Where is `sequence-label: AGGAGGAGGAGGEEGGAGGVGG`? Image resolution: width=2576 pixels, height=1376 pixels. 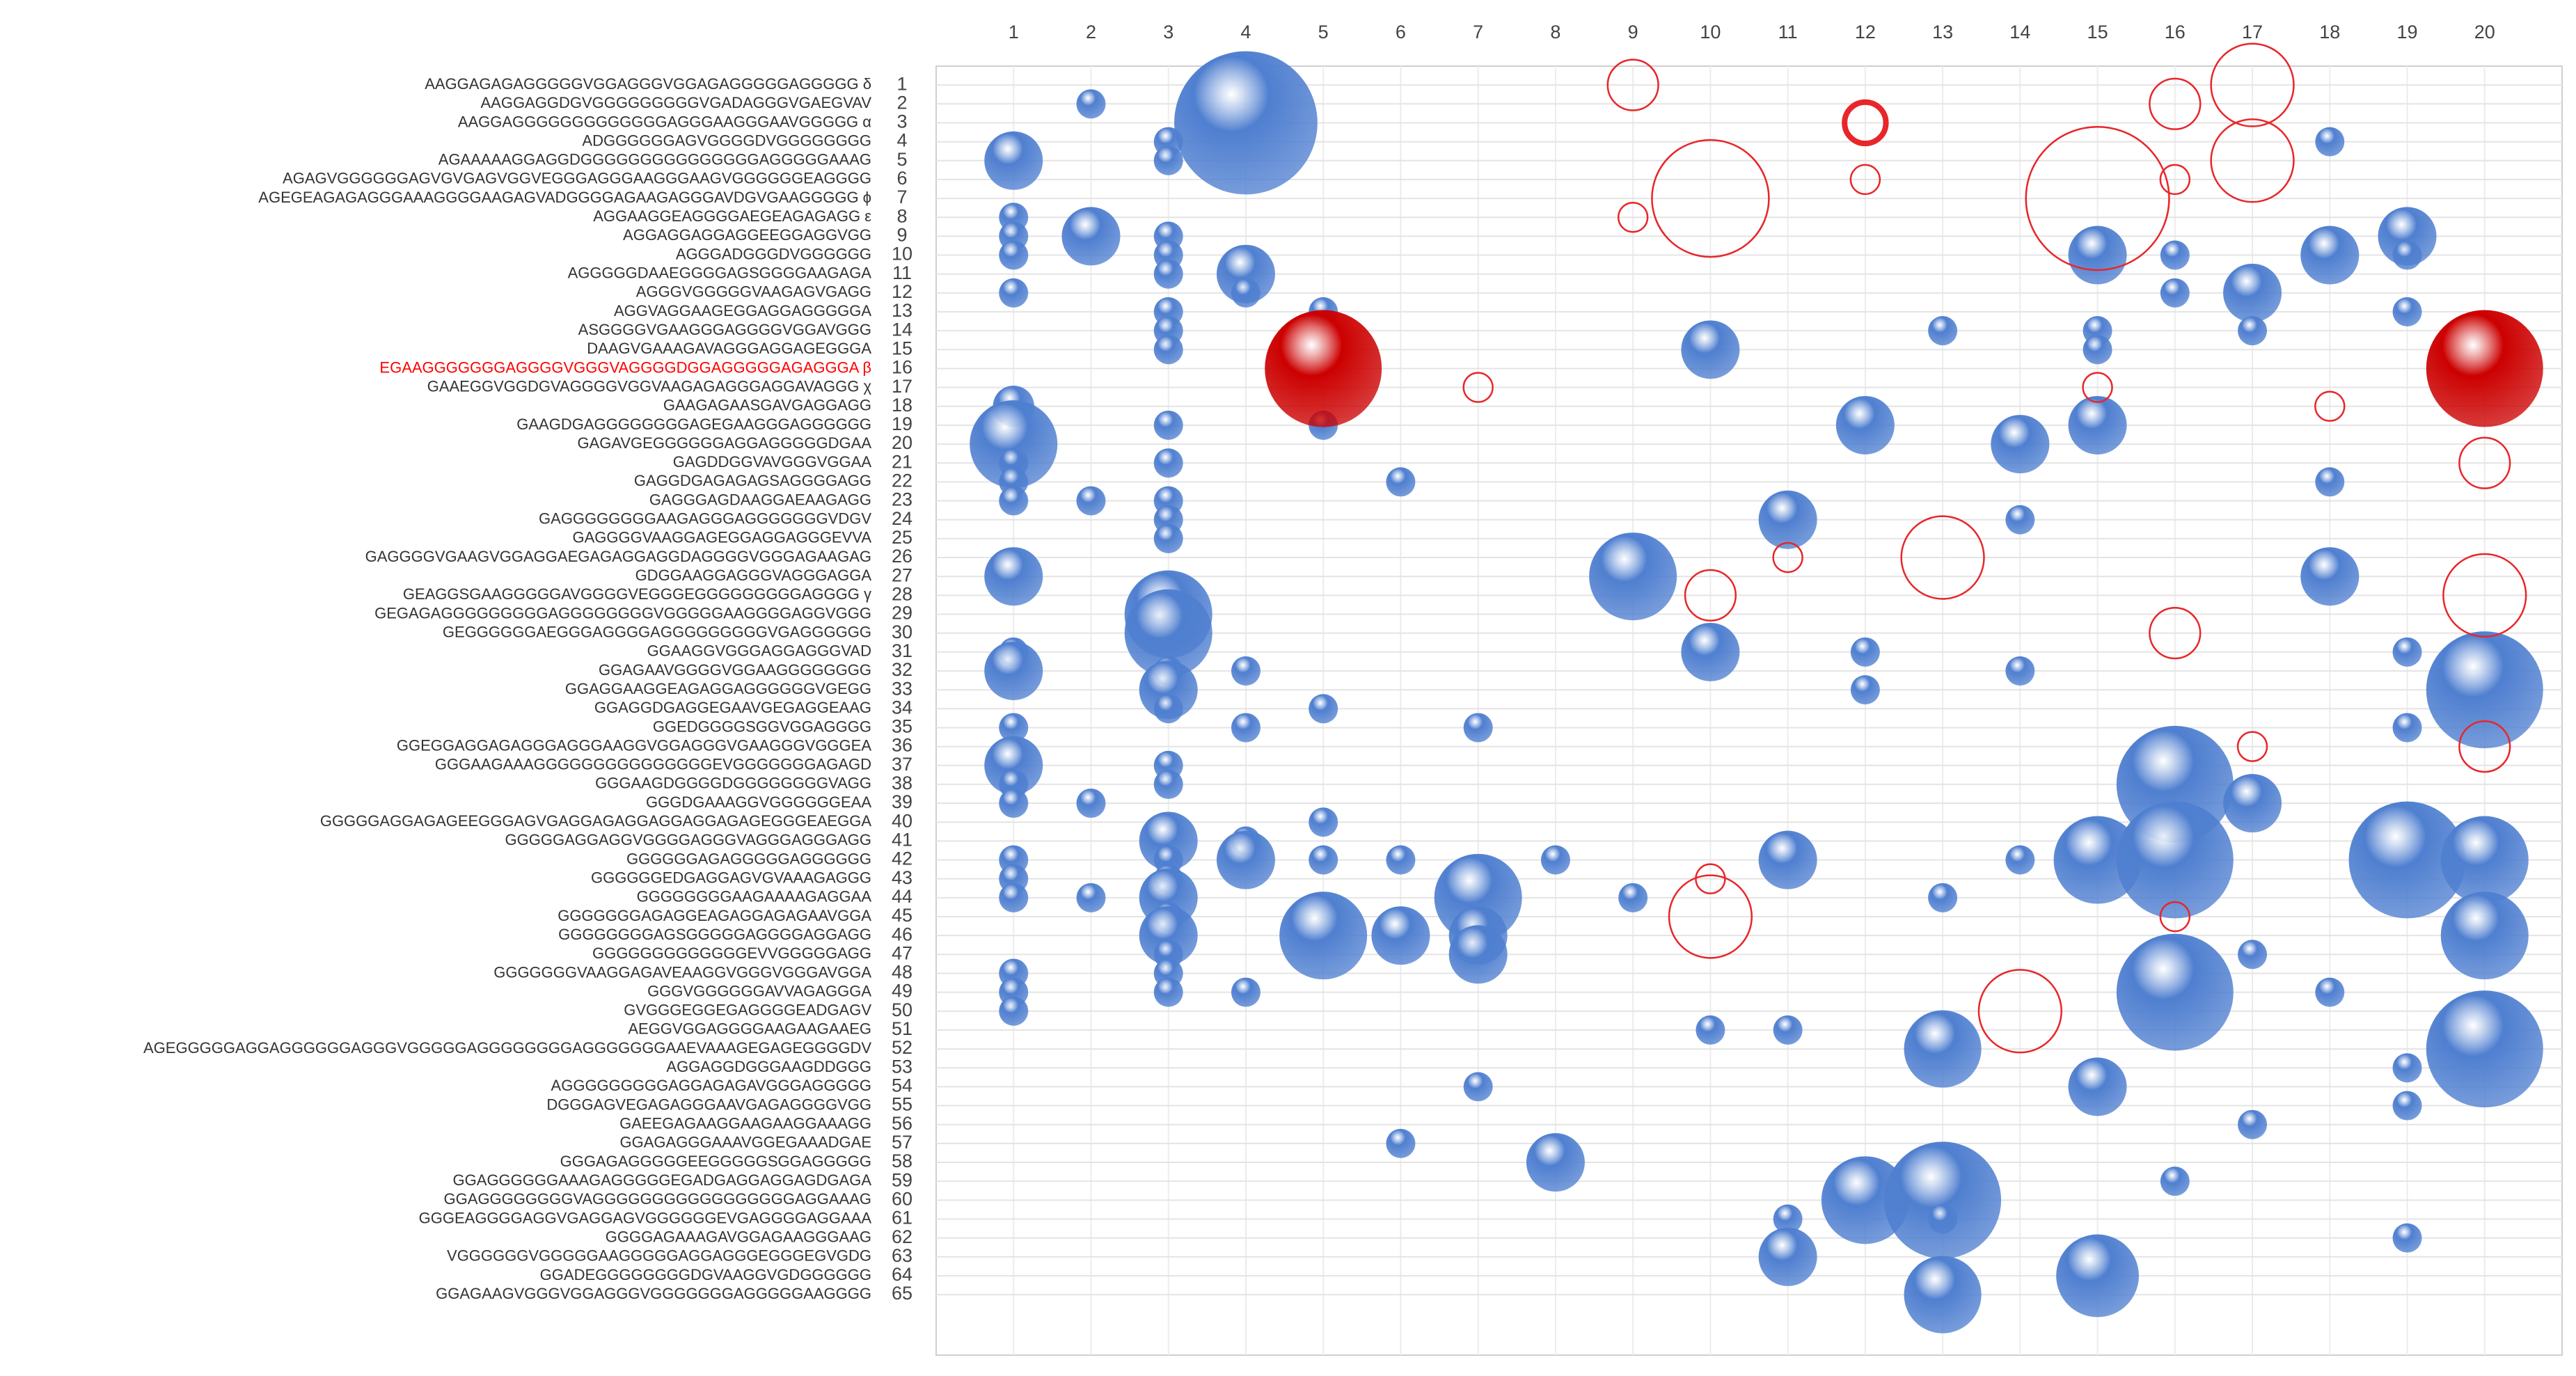 sequence-label: AGGAGGAGGAGGEEGGAGGVGG is located at coordinates (747, 235).